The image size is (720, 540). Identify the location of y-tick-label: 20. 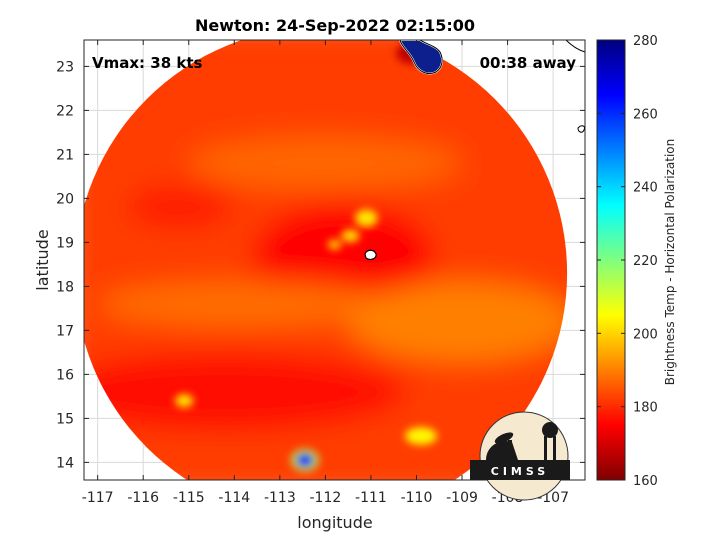
(65, 199).